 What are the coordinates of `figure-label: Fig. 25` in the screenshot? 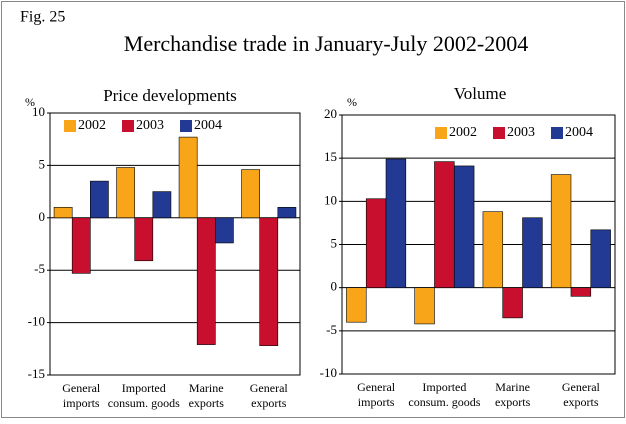 It's located at (42, 17).